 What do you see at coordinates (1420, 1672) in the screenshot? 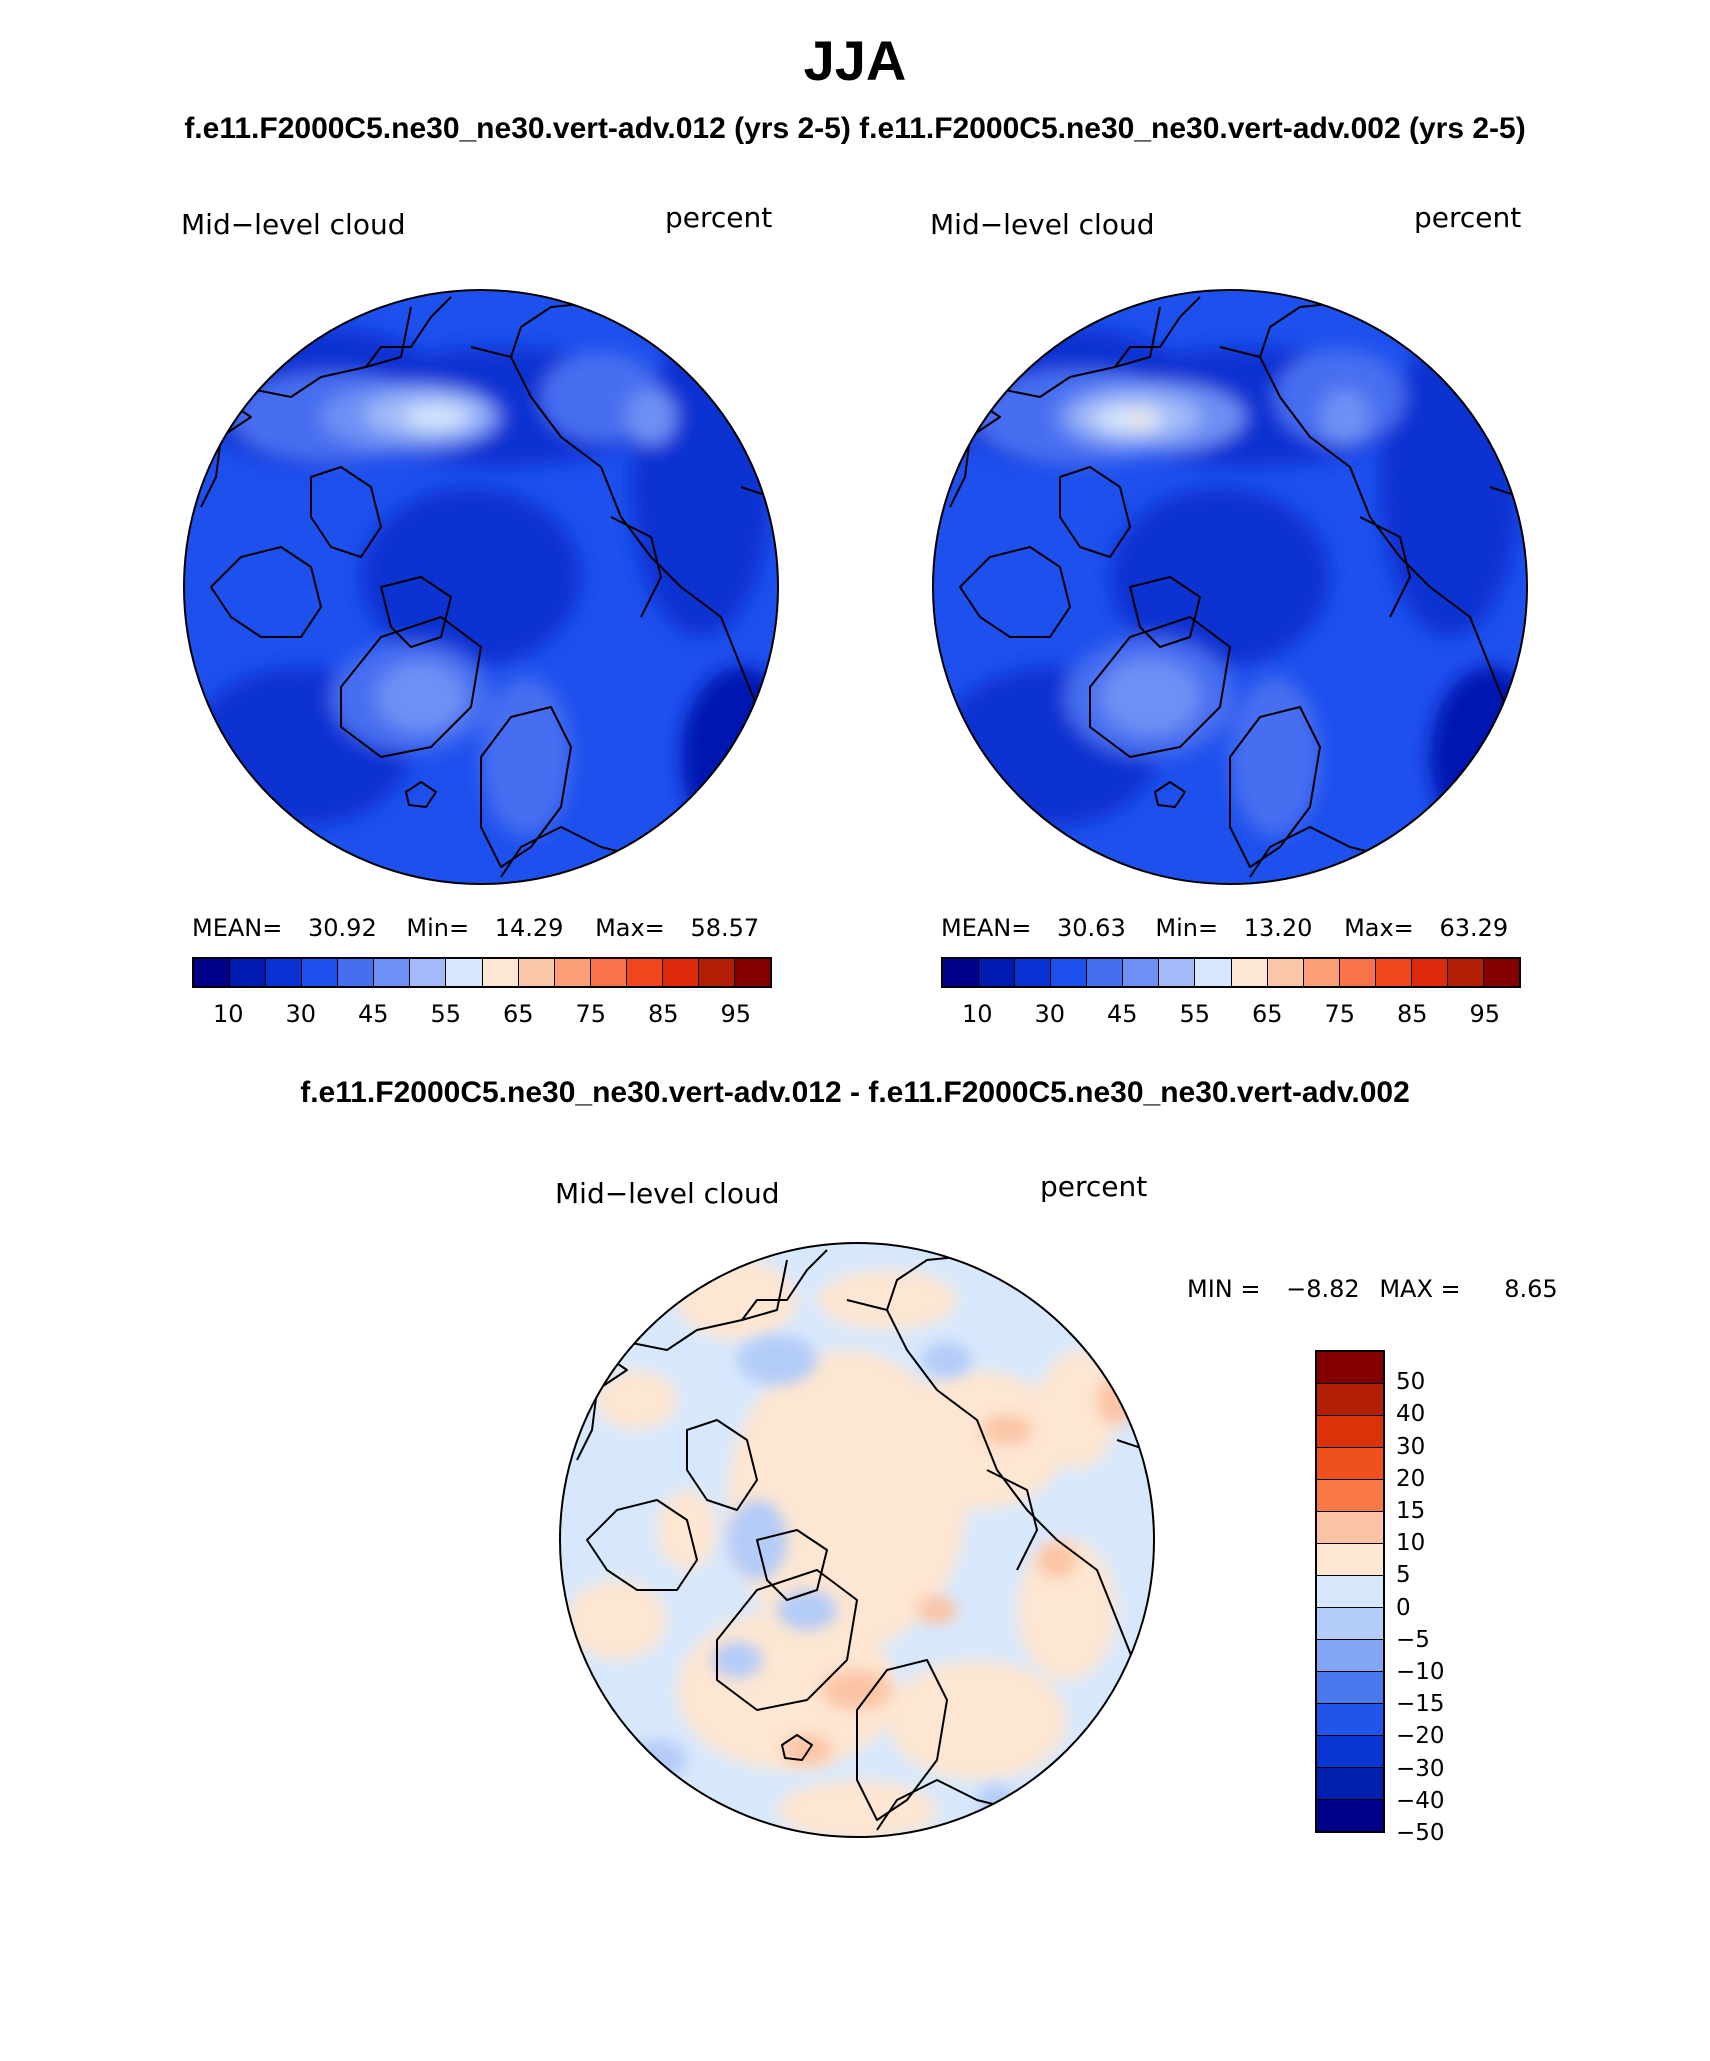
I see `diff-colorbar-tick-label: −10` at bounding box center [1420, 1672].